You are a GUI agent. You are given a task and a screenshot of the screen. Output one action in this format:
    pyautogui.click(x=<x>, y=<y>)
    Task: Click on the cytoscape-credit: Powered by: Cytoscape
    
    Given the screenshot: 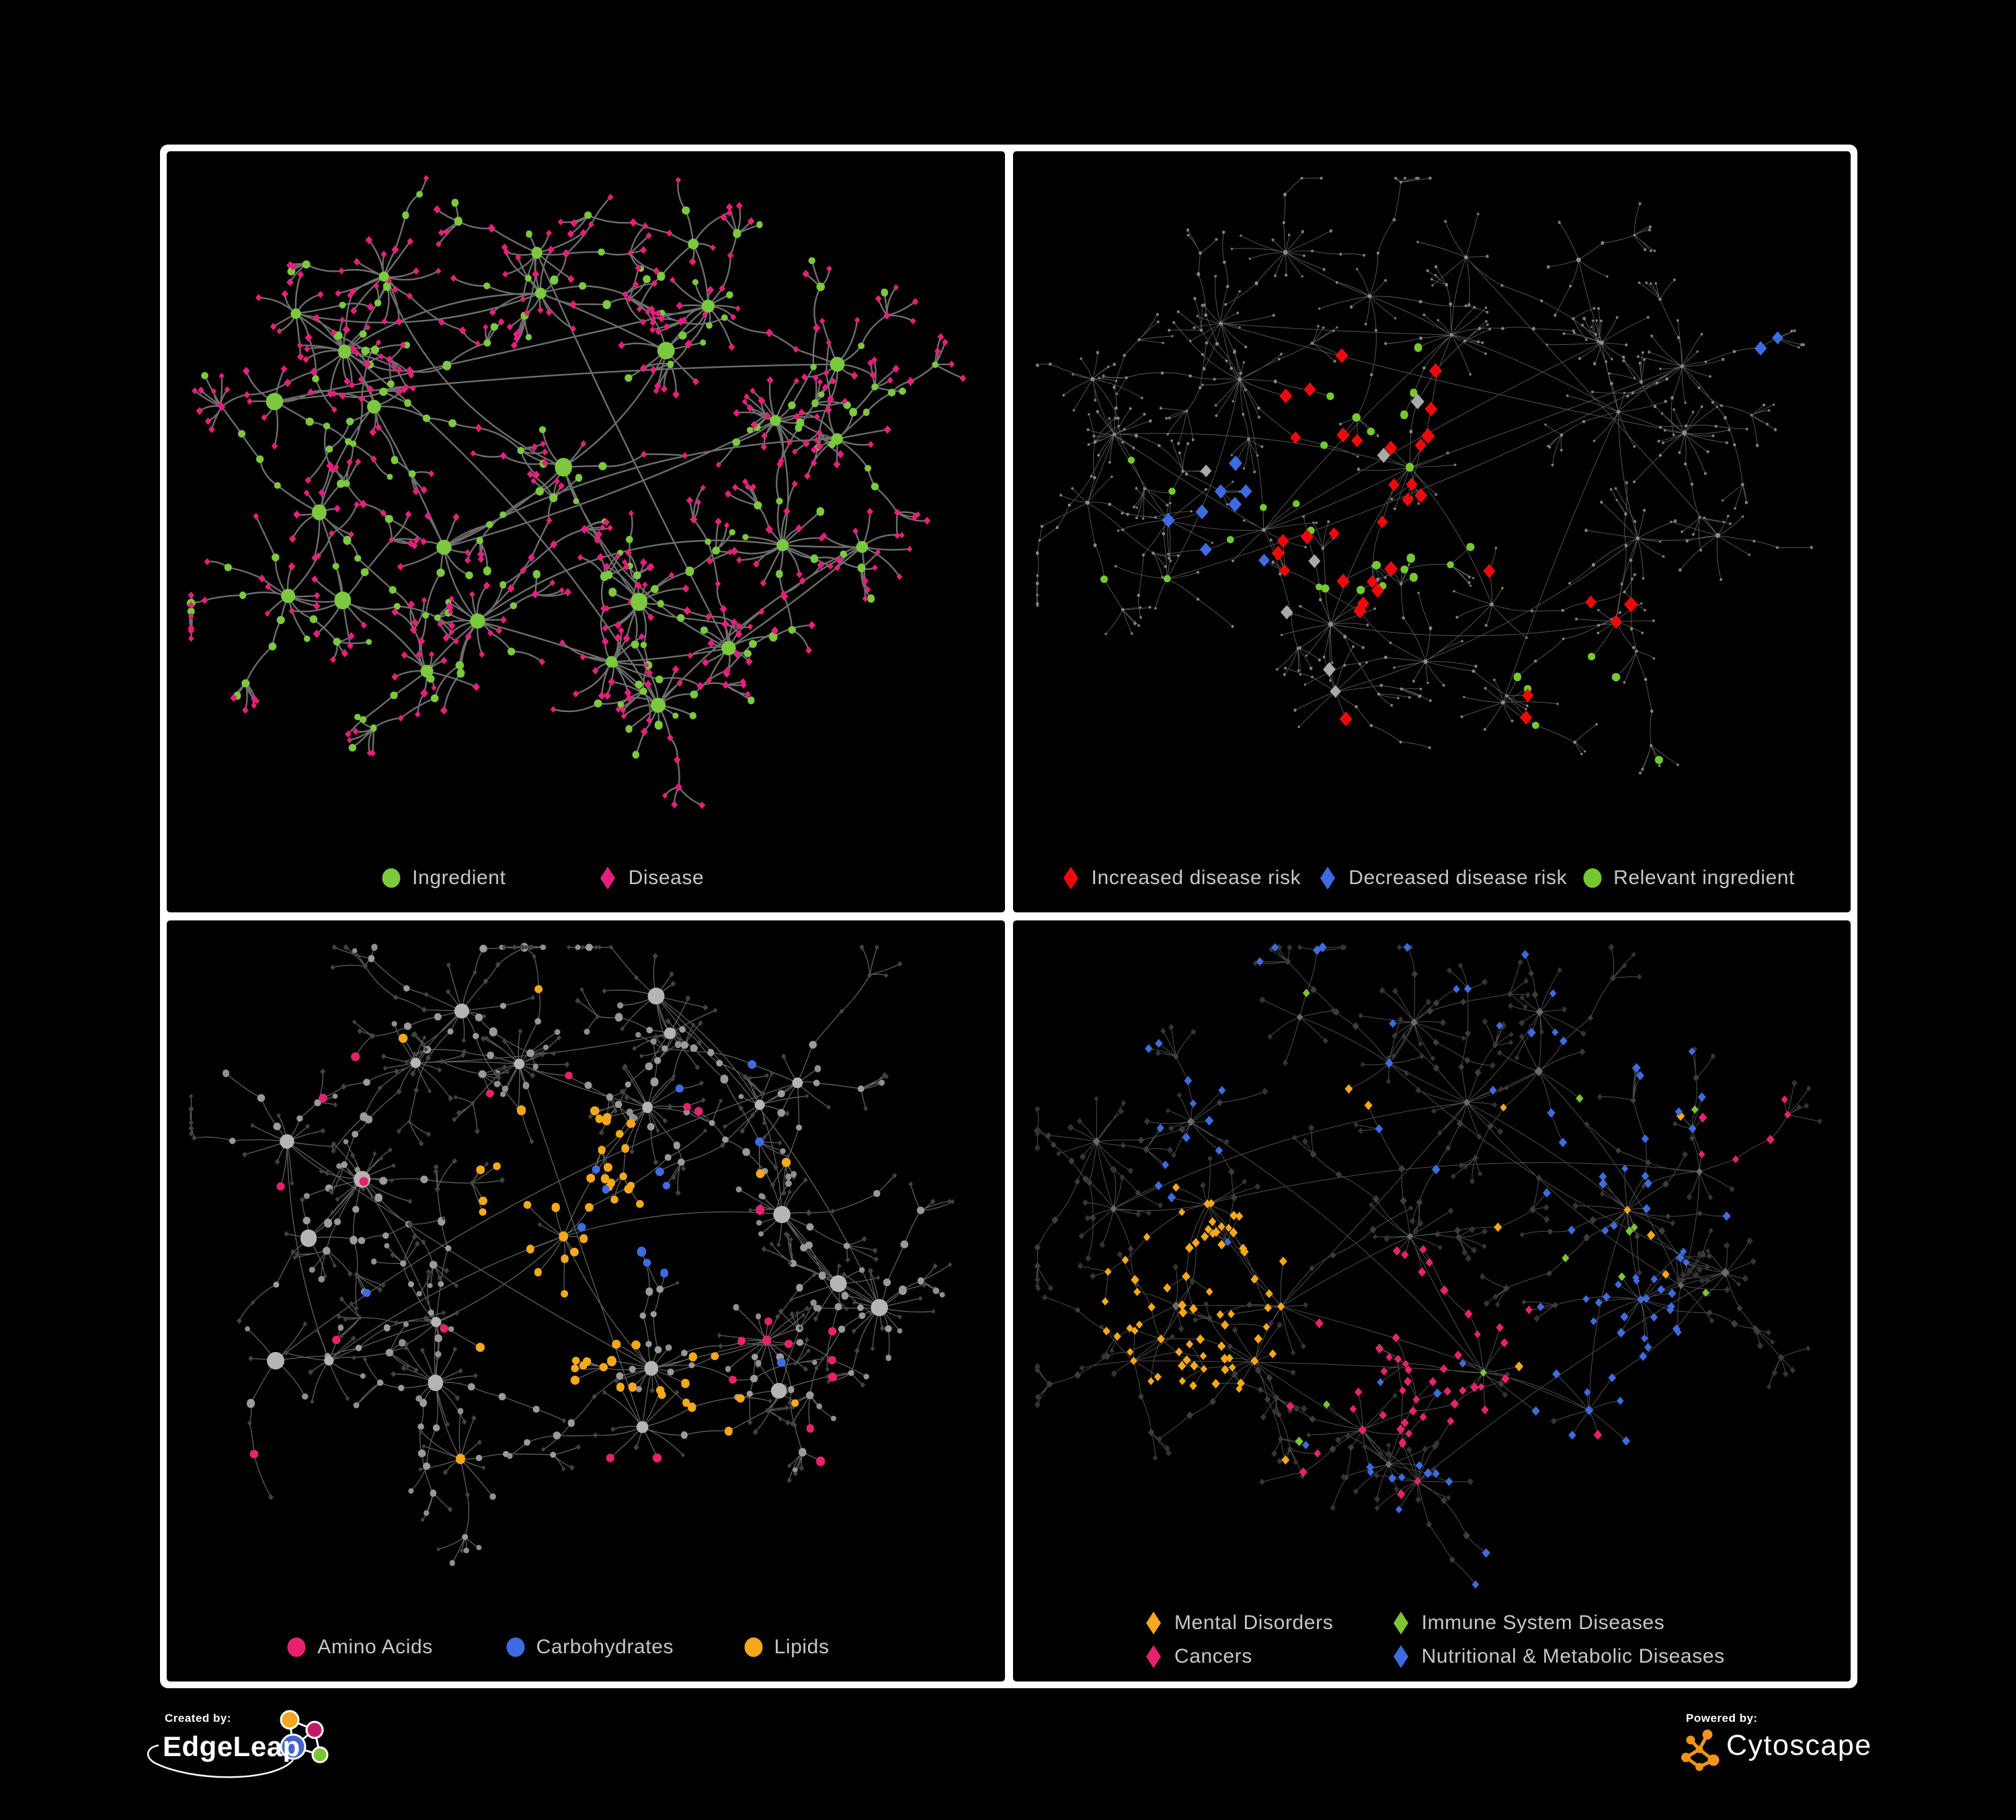 What is the action you would take?
    pyautogui.click(x=1785, y=1746)
    